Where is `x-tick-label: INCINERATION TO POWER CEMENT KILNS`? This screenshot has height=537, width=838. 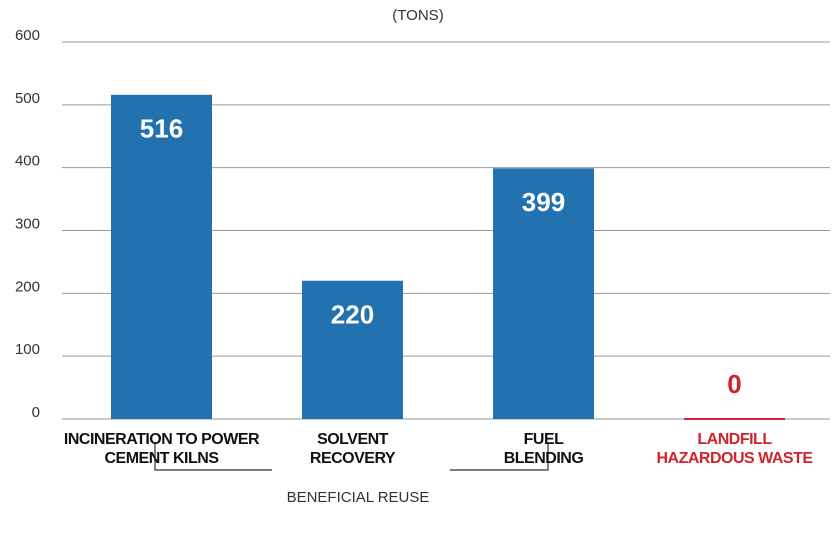 x-tick-label: INCINERATION TO POWER CEMENT KILNS is located at coordinates (162, 449).